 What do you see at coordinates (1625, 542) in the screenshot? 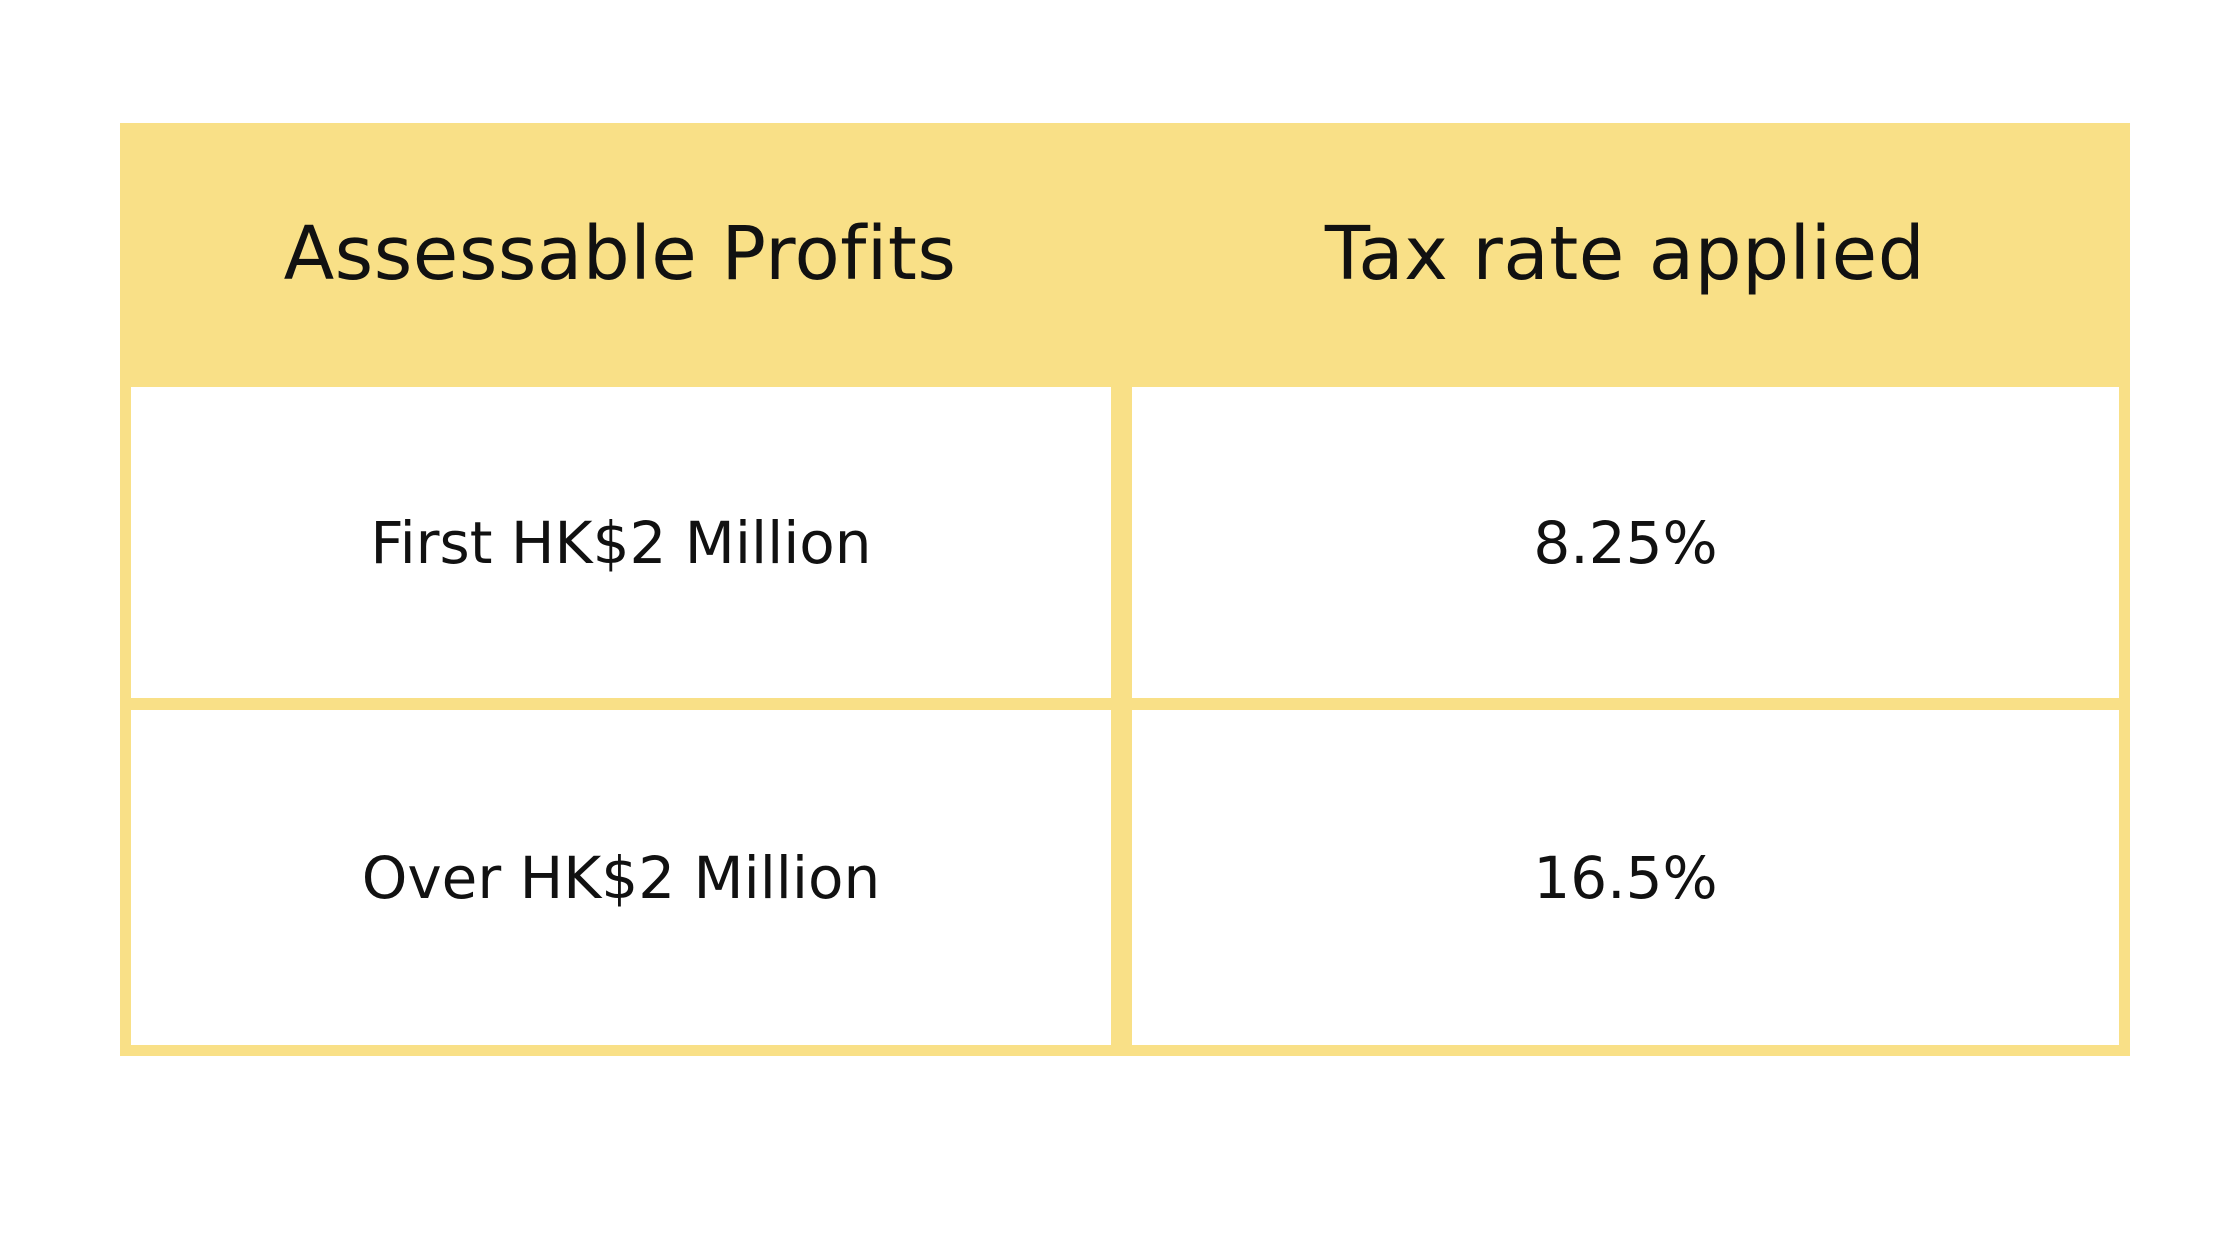
I see `table-row-1-rate-cell: 8.25%` at bounding box center [1625, 542].